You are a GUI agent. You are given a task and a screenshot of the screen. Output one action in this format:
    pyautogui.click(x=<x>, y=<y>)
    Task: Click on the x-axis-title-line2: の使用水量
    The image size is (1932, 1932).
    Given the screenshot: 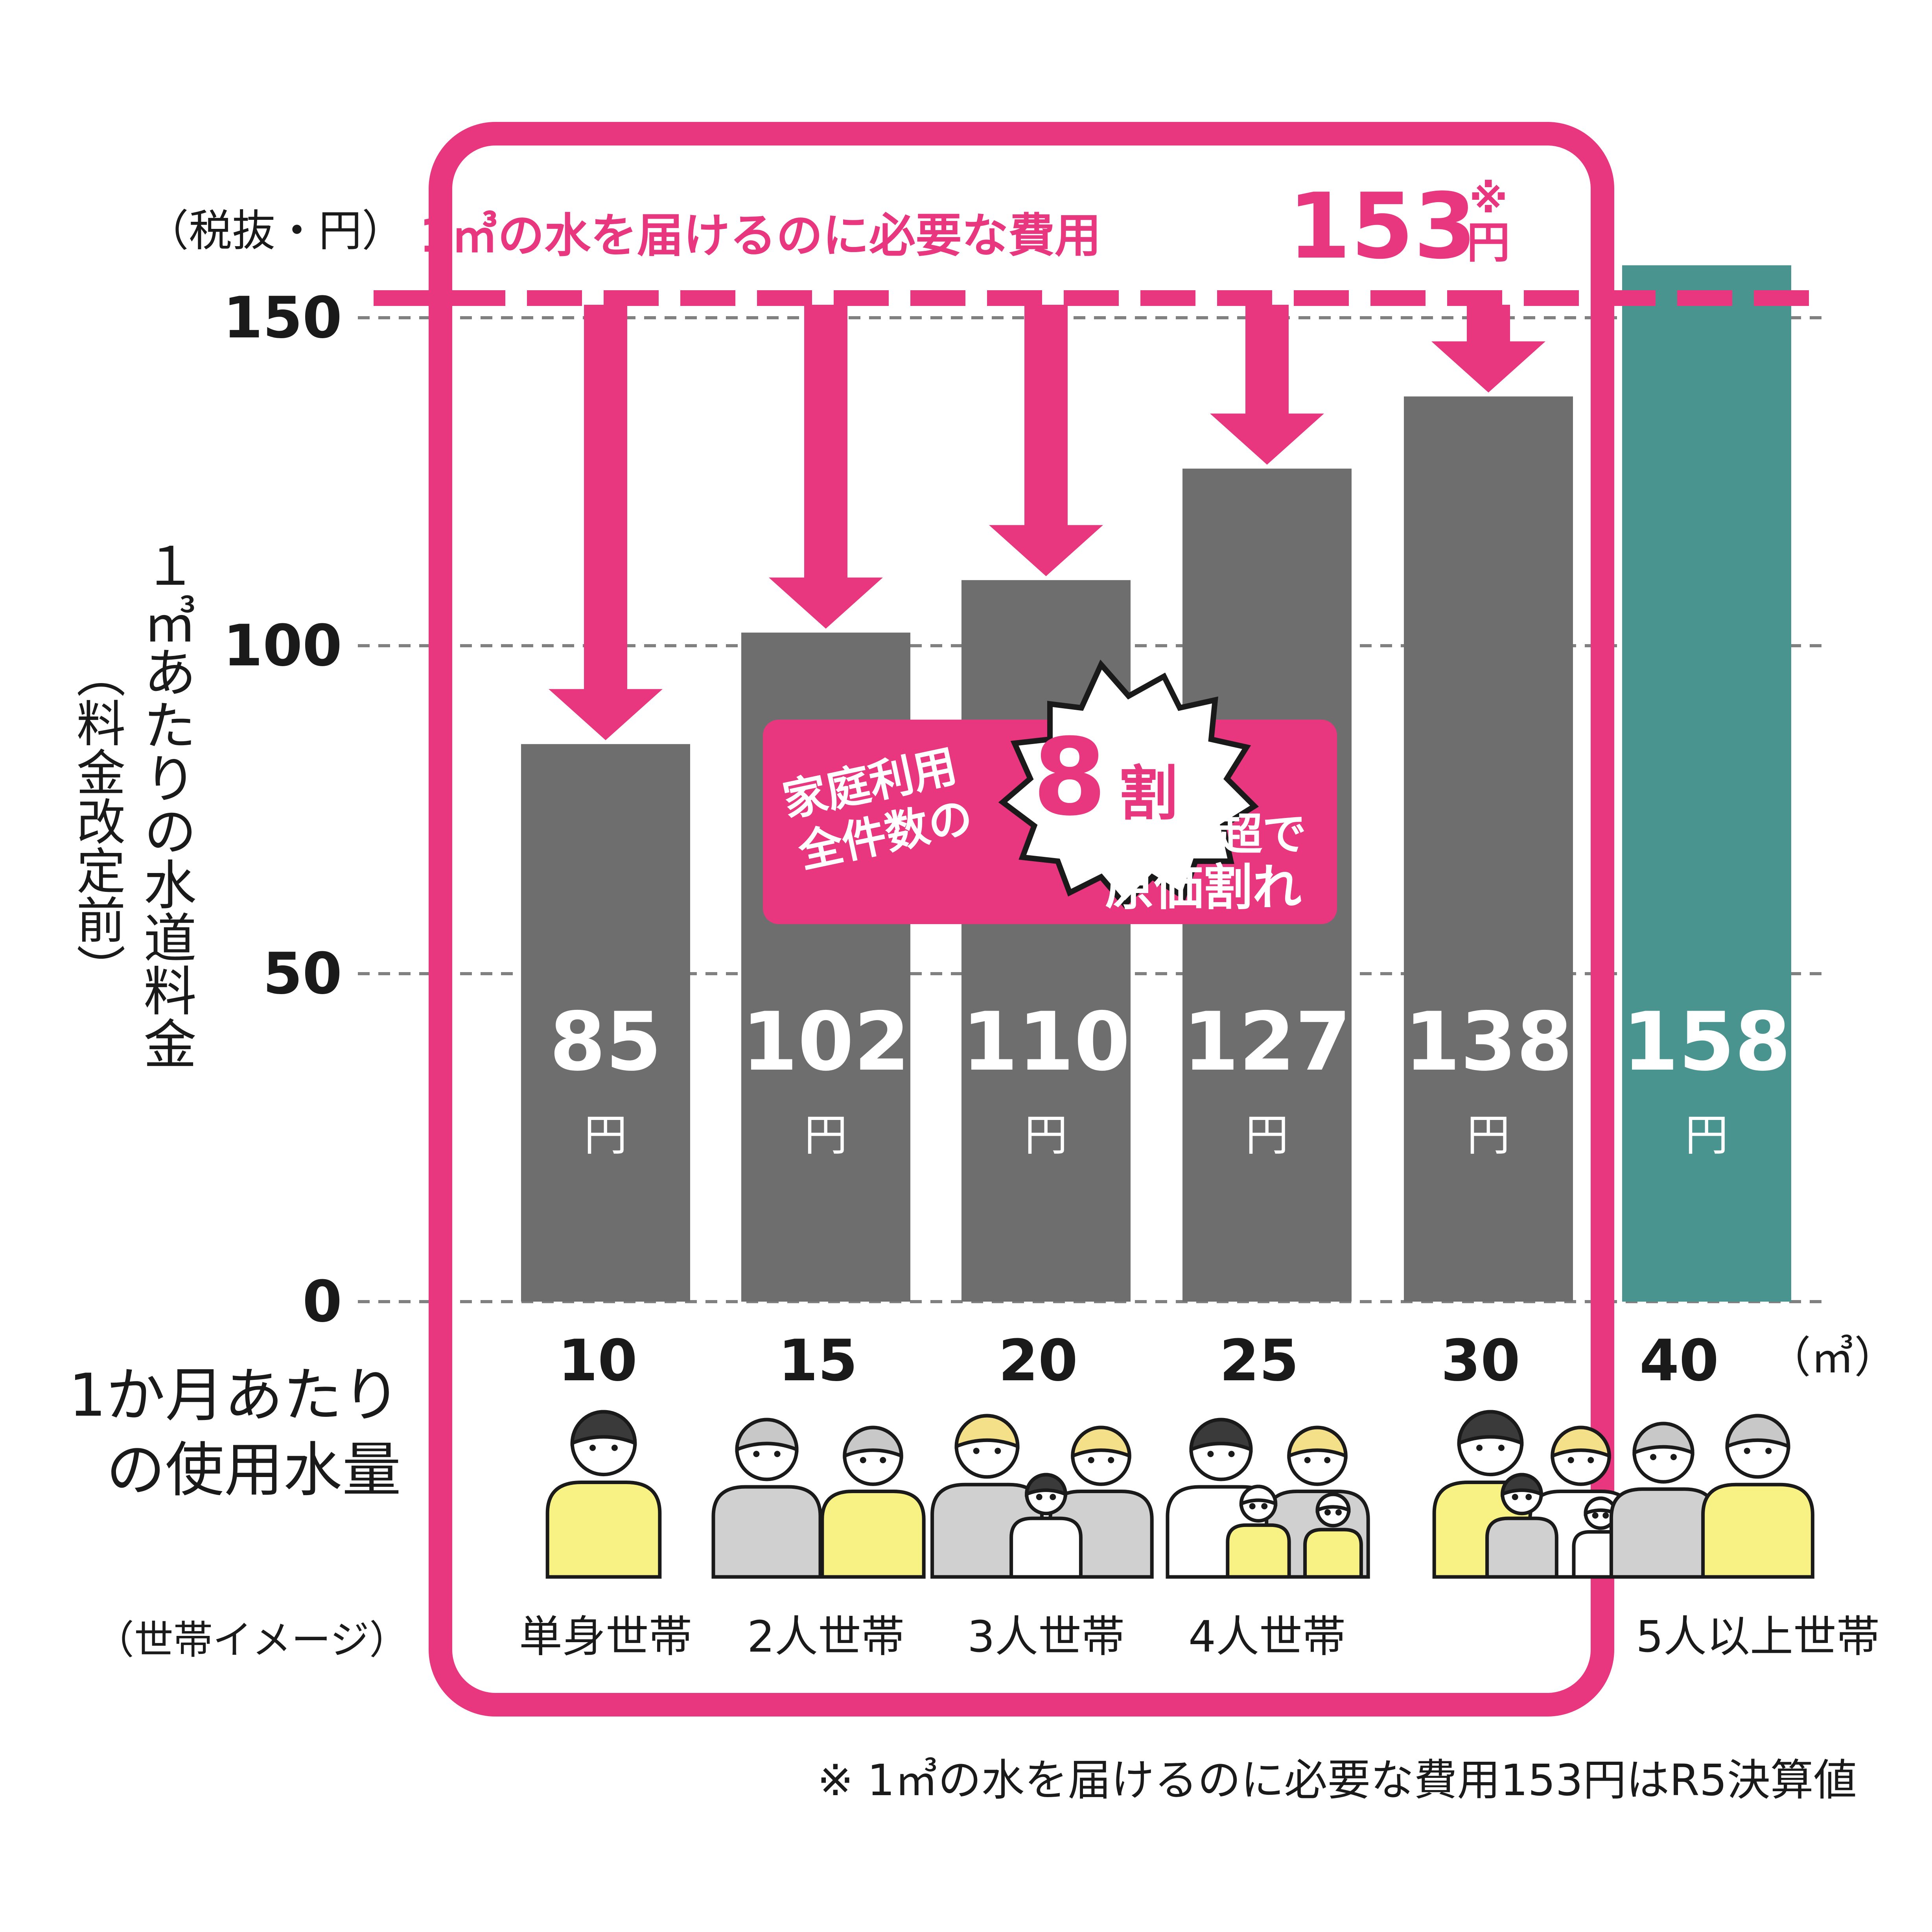 What is the action you would take?
    pyautogui.click(x=253, y=1470)
    